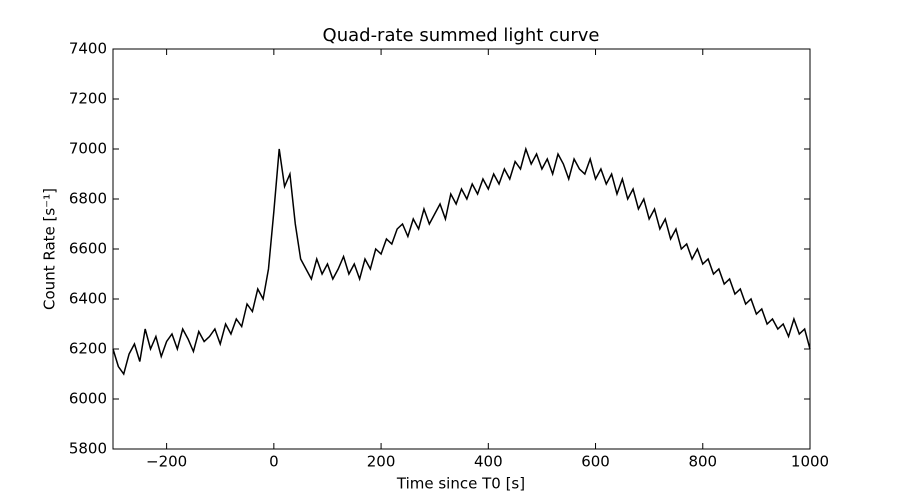 Image resolution: width=900 pixels, height=500 pixels. I want to click on y-tick-label: 6400, so click(88, 299).